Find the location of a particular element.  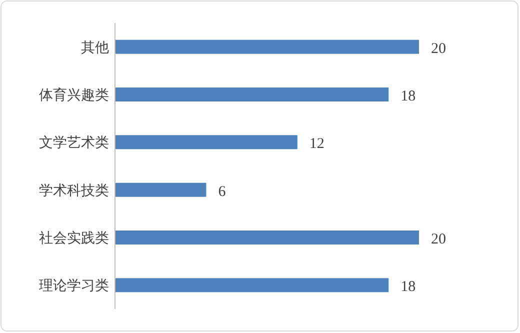

y-tick-label: 其他 is located at coordinates (95, 46).